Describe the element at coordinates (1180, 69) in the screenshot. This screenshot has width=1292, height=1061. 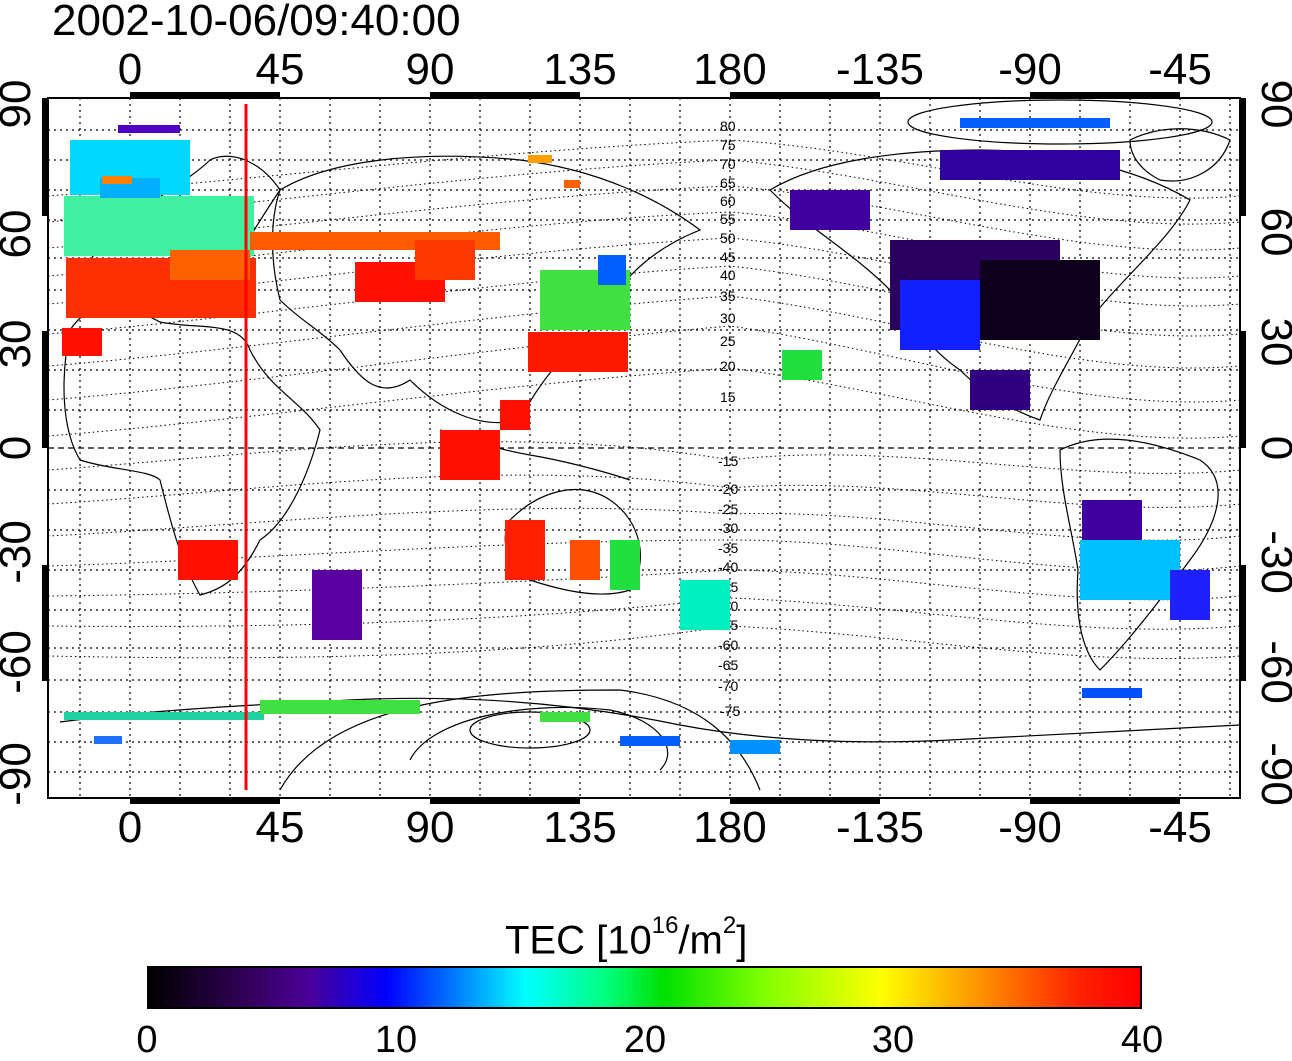
I see `lon-tick-top: -45` at that location.